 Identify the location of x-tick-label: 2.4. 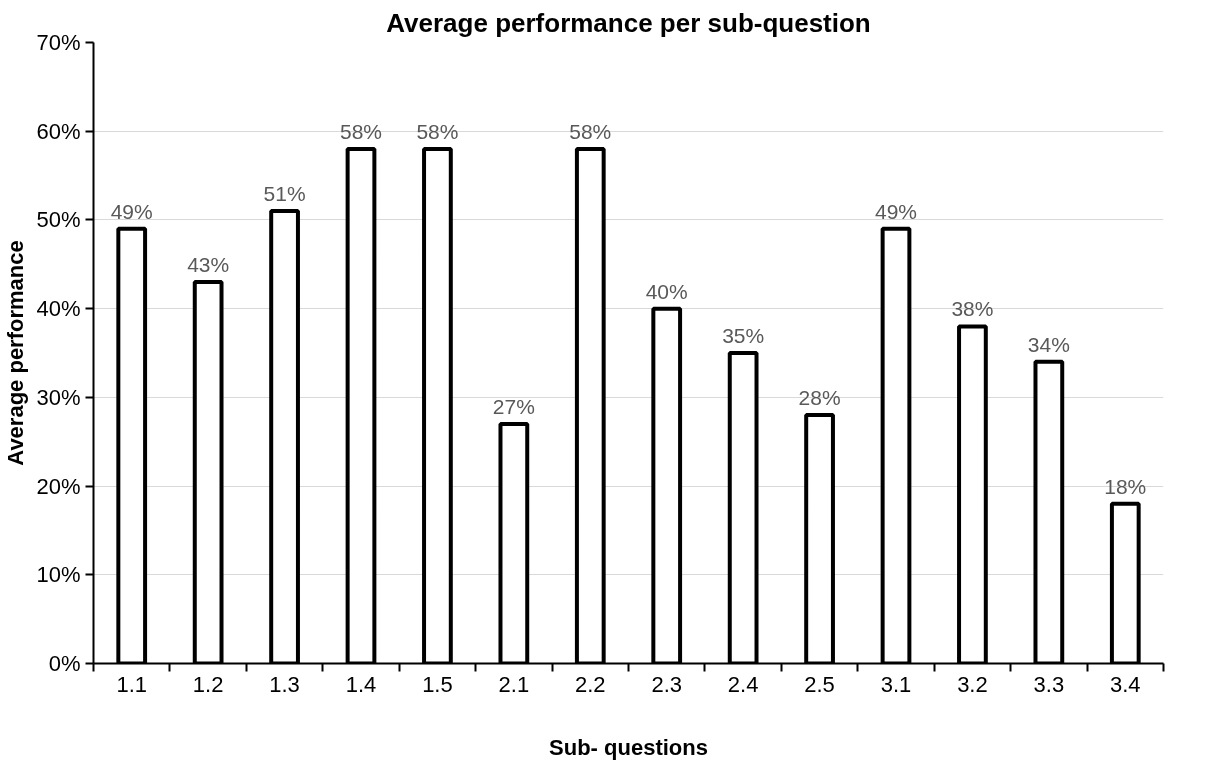
(743, 684).